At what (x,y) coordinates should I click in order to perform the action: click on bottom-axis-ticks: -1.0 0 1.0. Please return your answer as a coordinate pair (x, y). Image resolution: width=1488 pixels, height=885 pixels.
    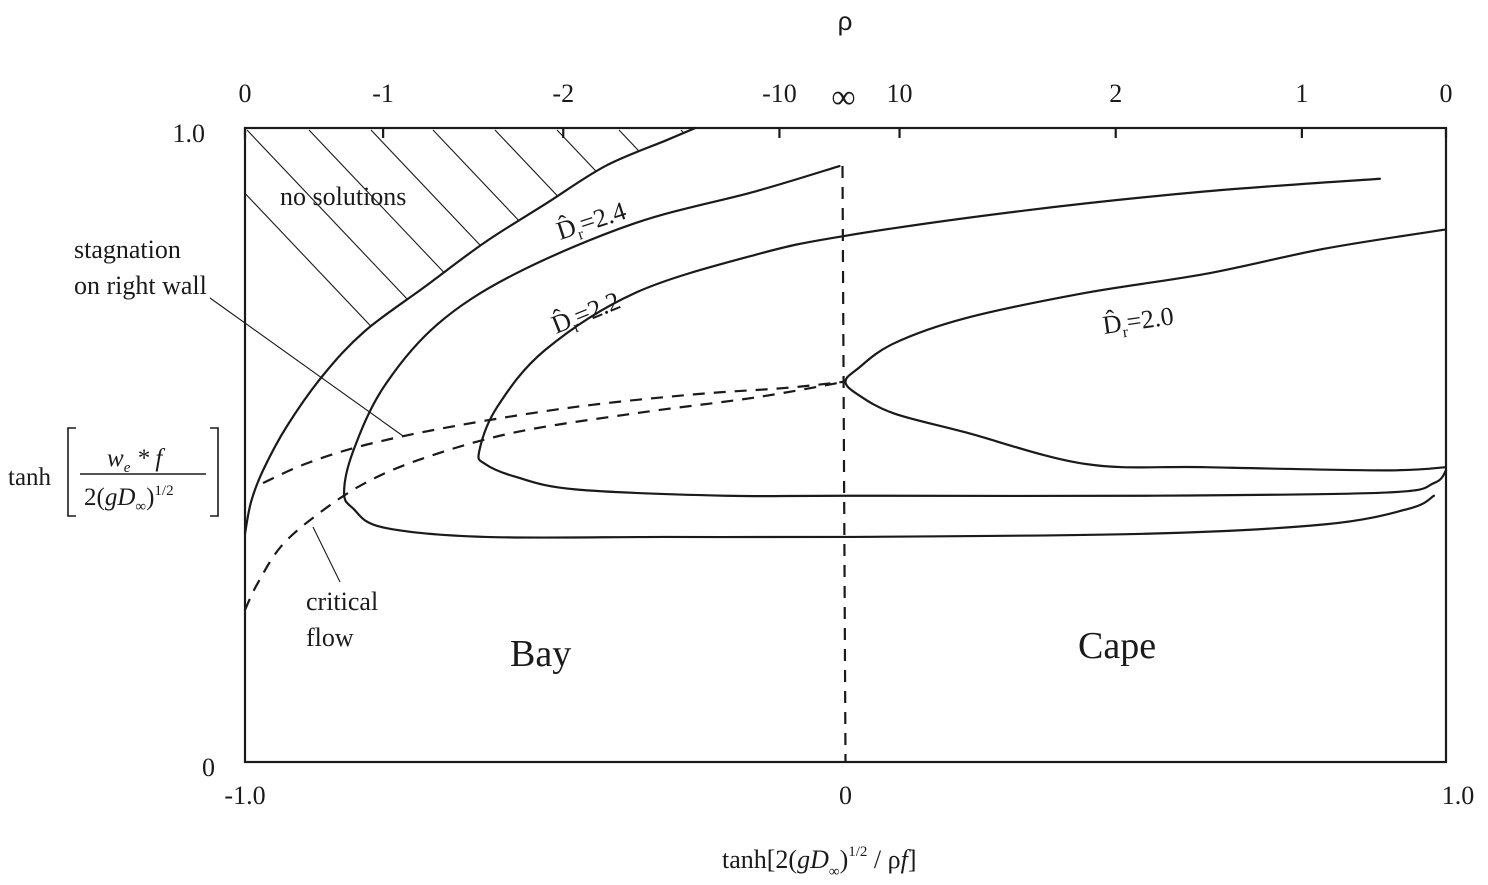
    Looking at the image, I should click on (849, 795).